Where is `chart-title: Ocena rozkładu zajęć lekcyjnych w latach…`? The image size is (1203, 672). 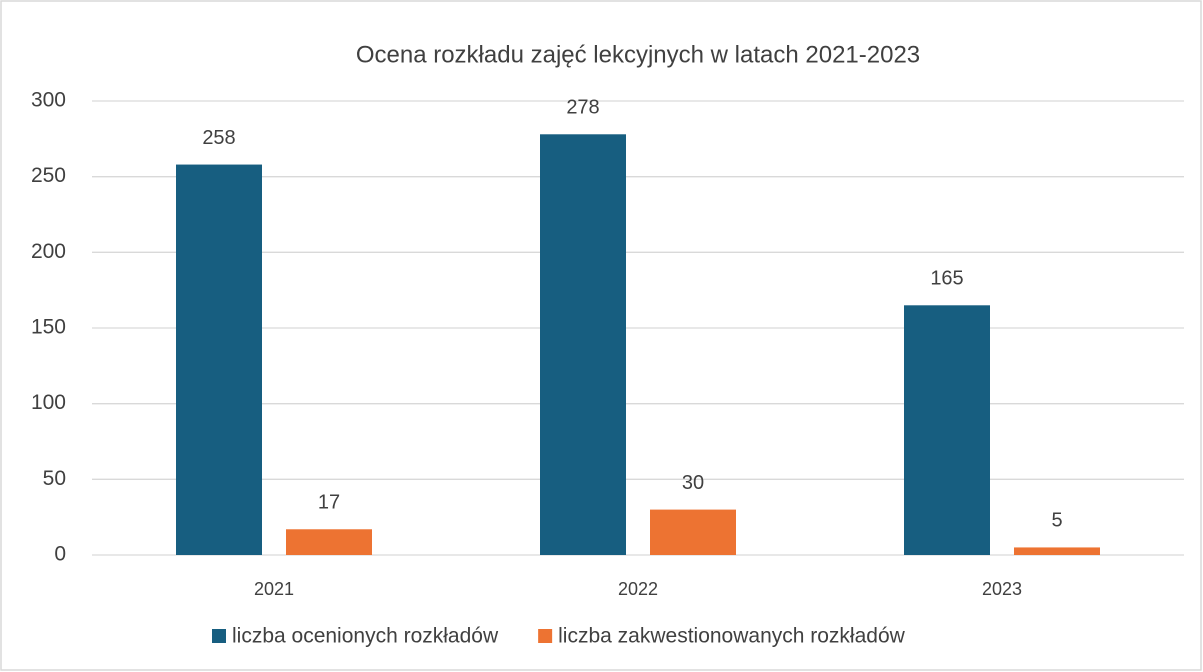
chart-title: Ocena rozkładu zajęć lekcyjnych w latach… is located at coordinates (638, 54).